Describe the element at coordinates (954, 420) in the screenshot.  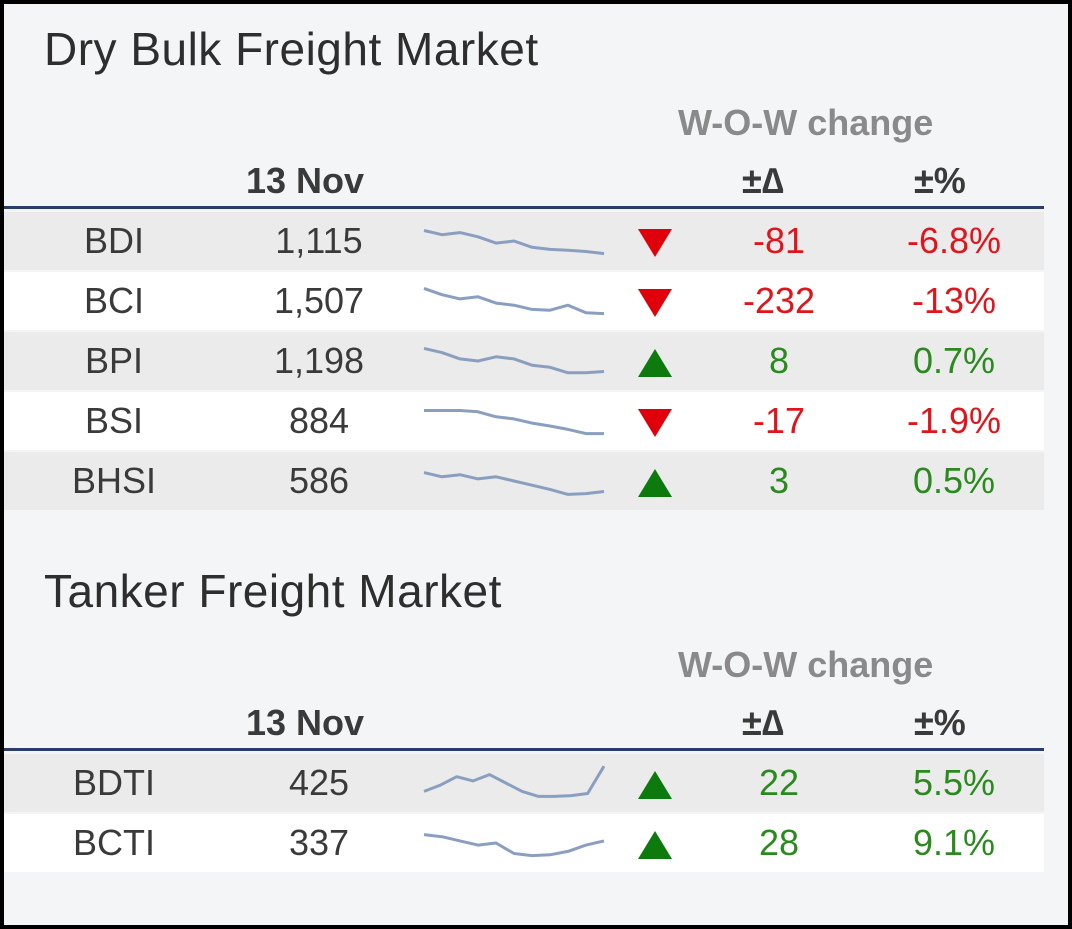
I see `wow-percent: -1.9%` at that location.